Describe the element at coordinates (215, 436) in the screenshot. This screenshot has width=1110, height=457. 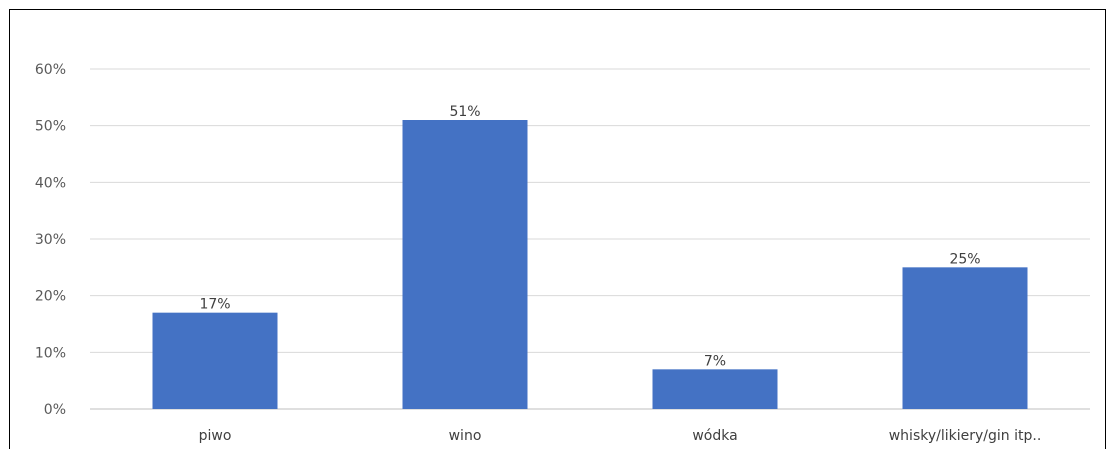
I see `x-tick-label: piwo` at that location.